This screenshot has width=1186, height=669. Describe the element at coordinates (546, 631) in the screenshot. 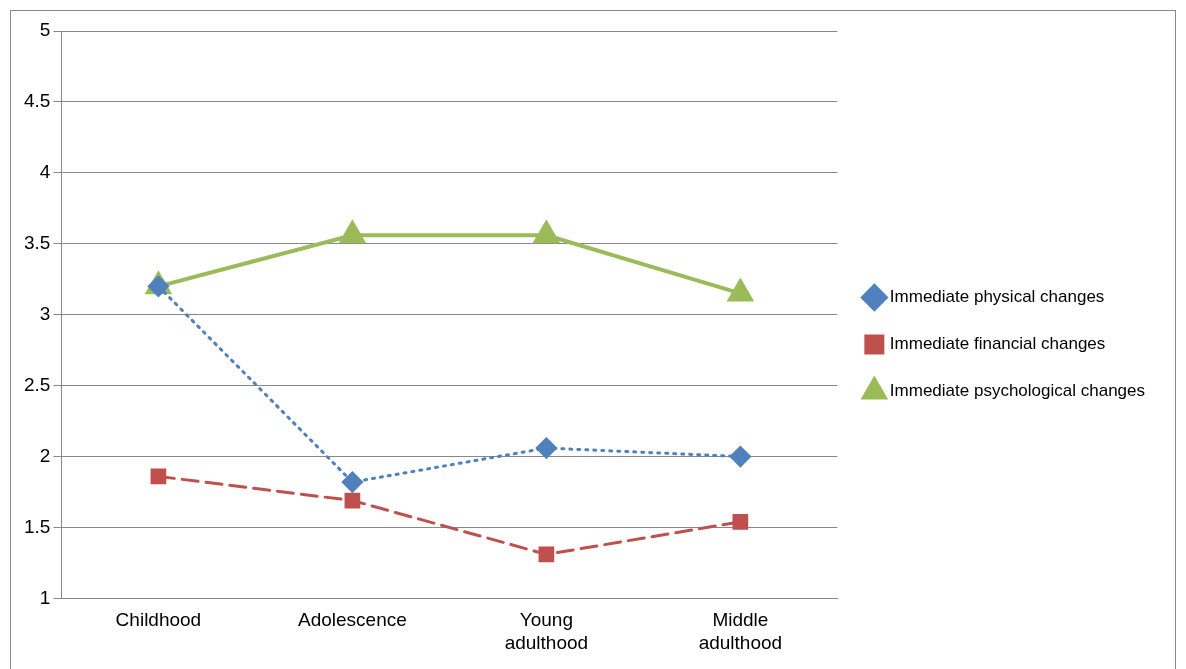

I see `x-tick-label: Young adulthood` at that location.